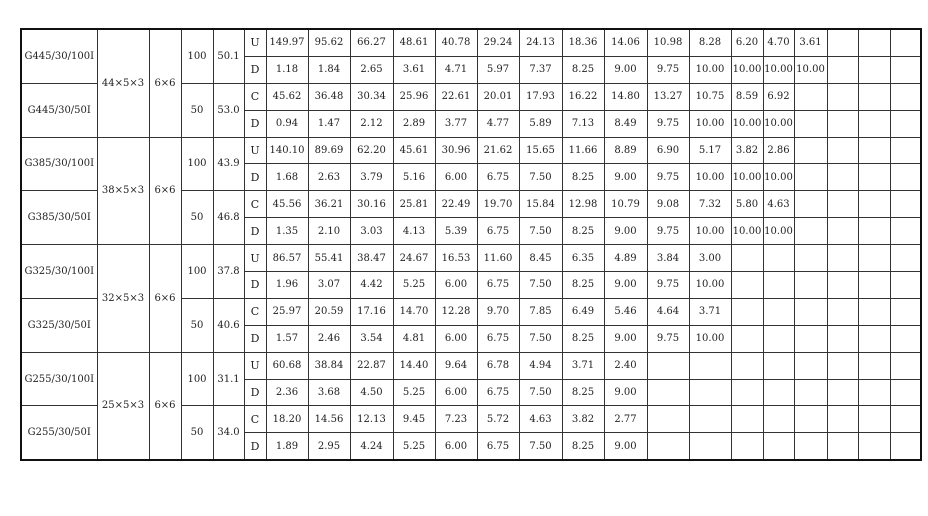 This screenshot has width=928, height=516. What do you see at coordinates (165, 191) in the screenshot?
I see `mesh-size: 6×6` at bounding box center [165, 191].